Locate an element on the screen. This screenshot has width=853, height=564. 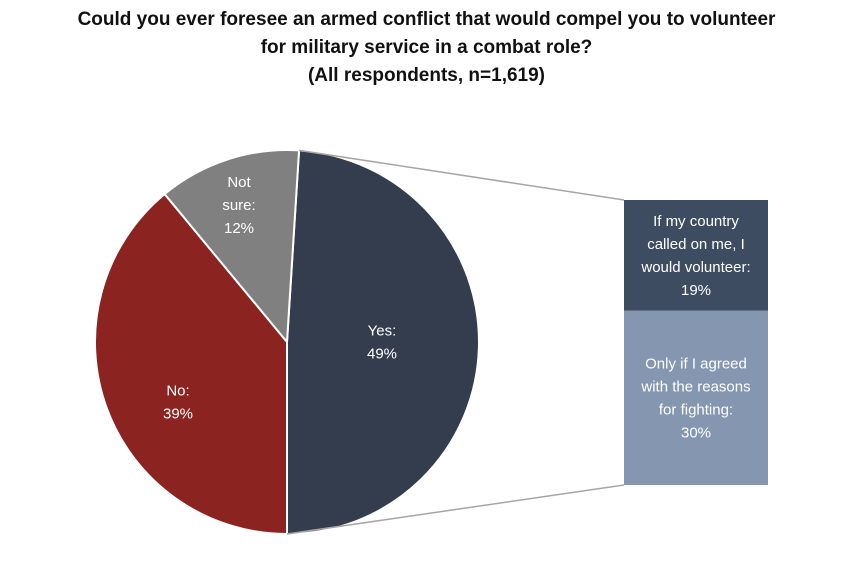
pie-label-no: No: 39% is located at coordinates (178, 403).